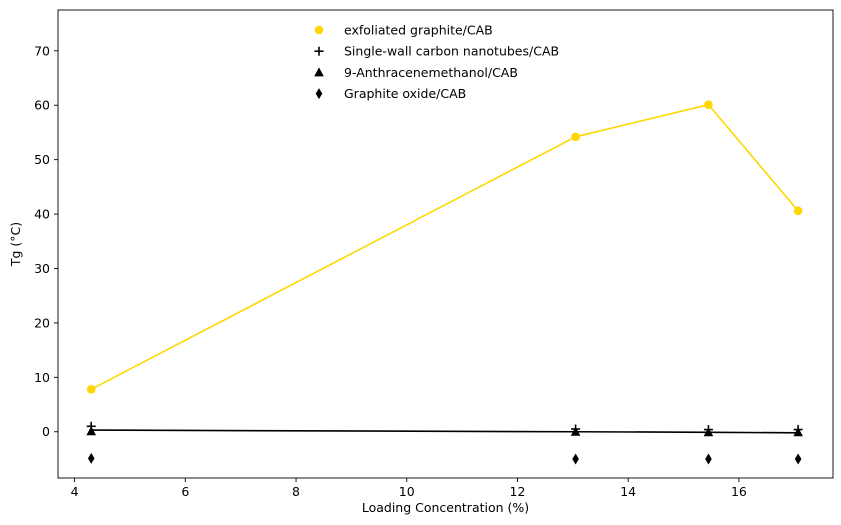 This screenshot has width=841, height=525. I want to click on x-tick-label: 8, so click(296, 491).